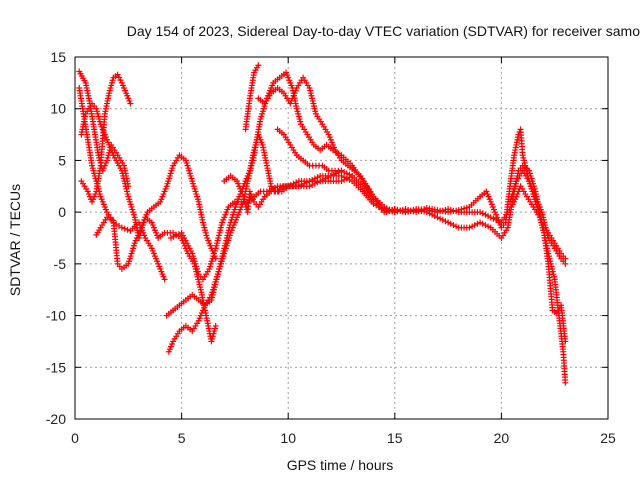 This screenshot has height=480, width=640. Describe the element at coordinates (58, 57) in the screenshot. I see `y-tick-label: 15` at that location.